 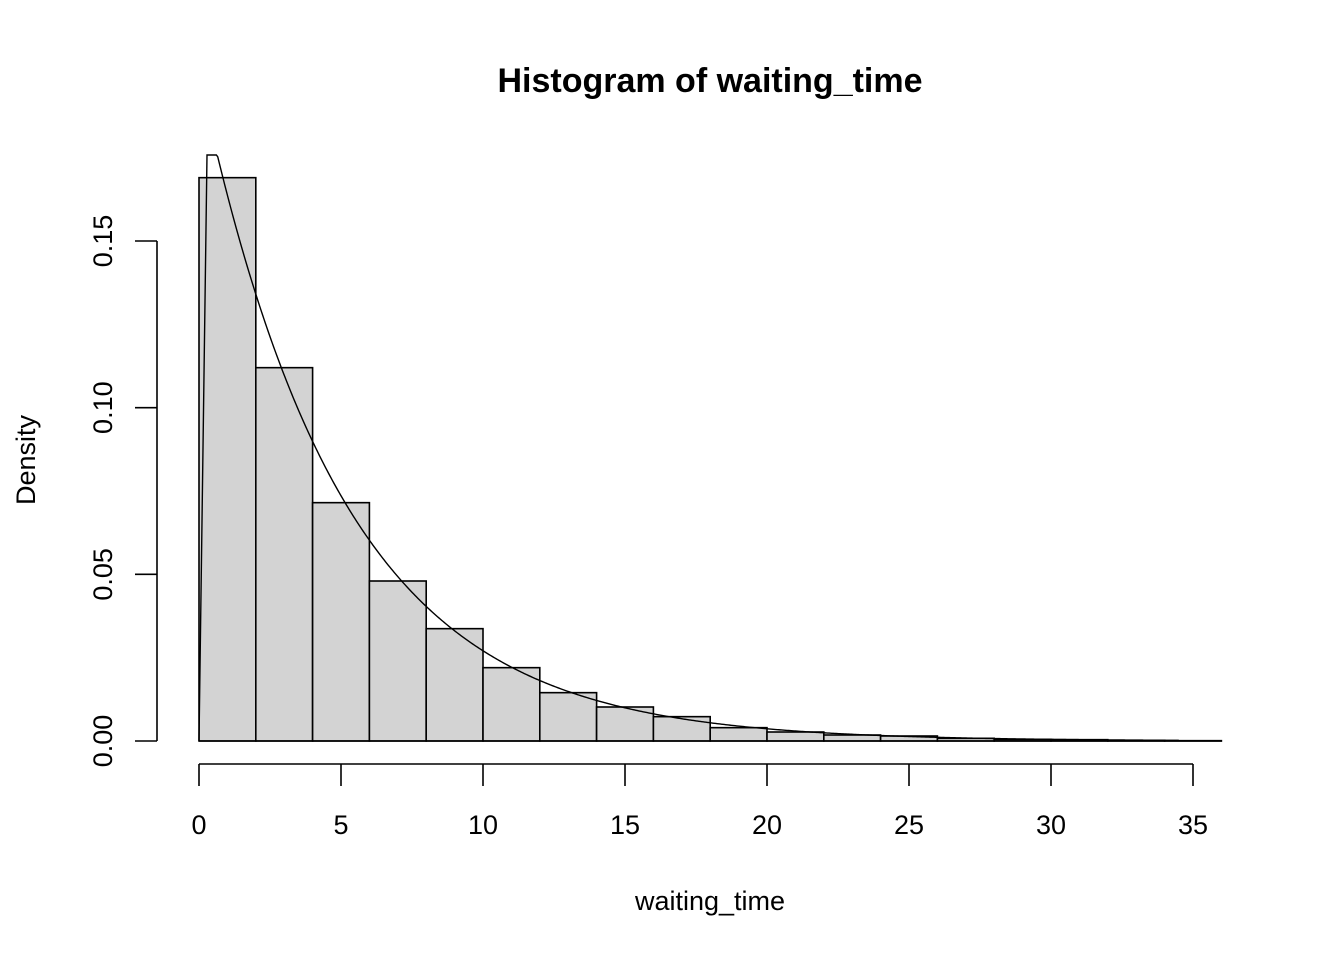 I want to click on y-tick-label-1: 0.05, so click(x=103, y=574).